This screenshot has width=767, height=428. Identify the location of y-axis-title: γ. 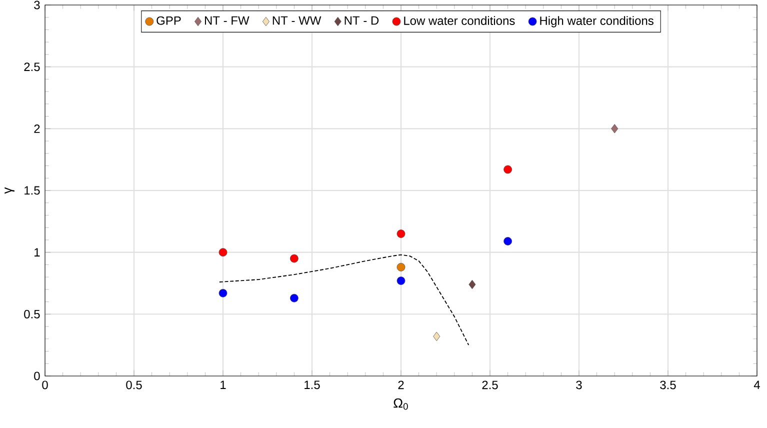
(9, 190).